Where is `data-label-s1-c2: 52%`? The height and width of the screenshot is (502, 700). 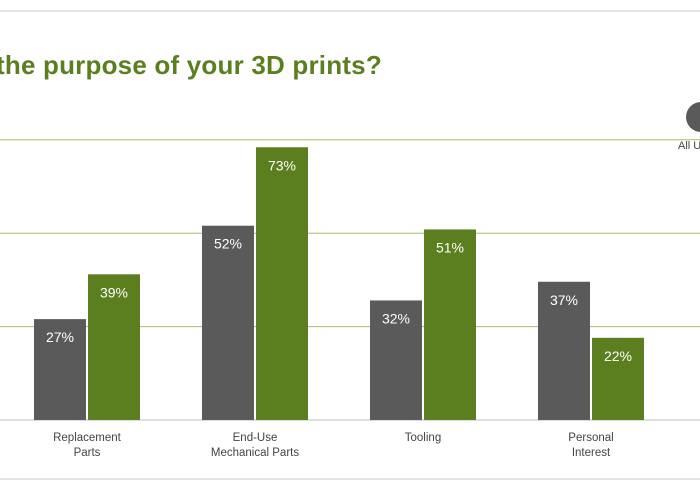
data-label-s1-c2: 52% is located at coordinates (228, 244).